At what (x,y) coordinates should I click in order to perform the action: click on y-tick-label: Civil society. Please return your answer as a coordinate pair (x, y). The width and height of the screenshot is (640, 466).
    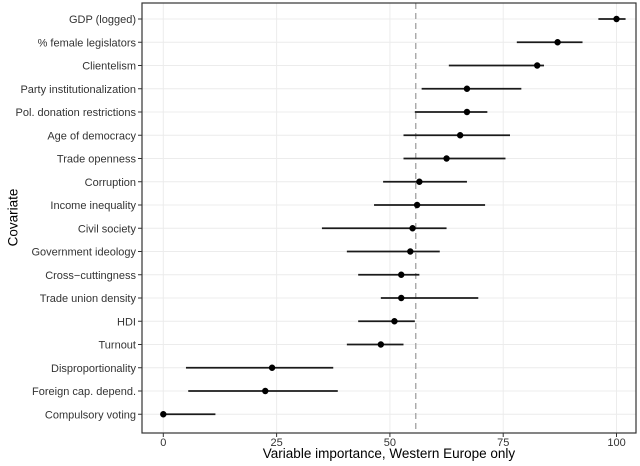
    Looking at the image, I should click on (107, 229).